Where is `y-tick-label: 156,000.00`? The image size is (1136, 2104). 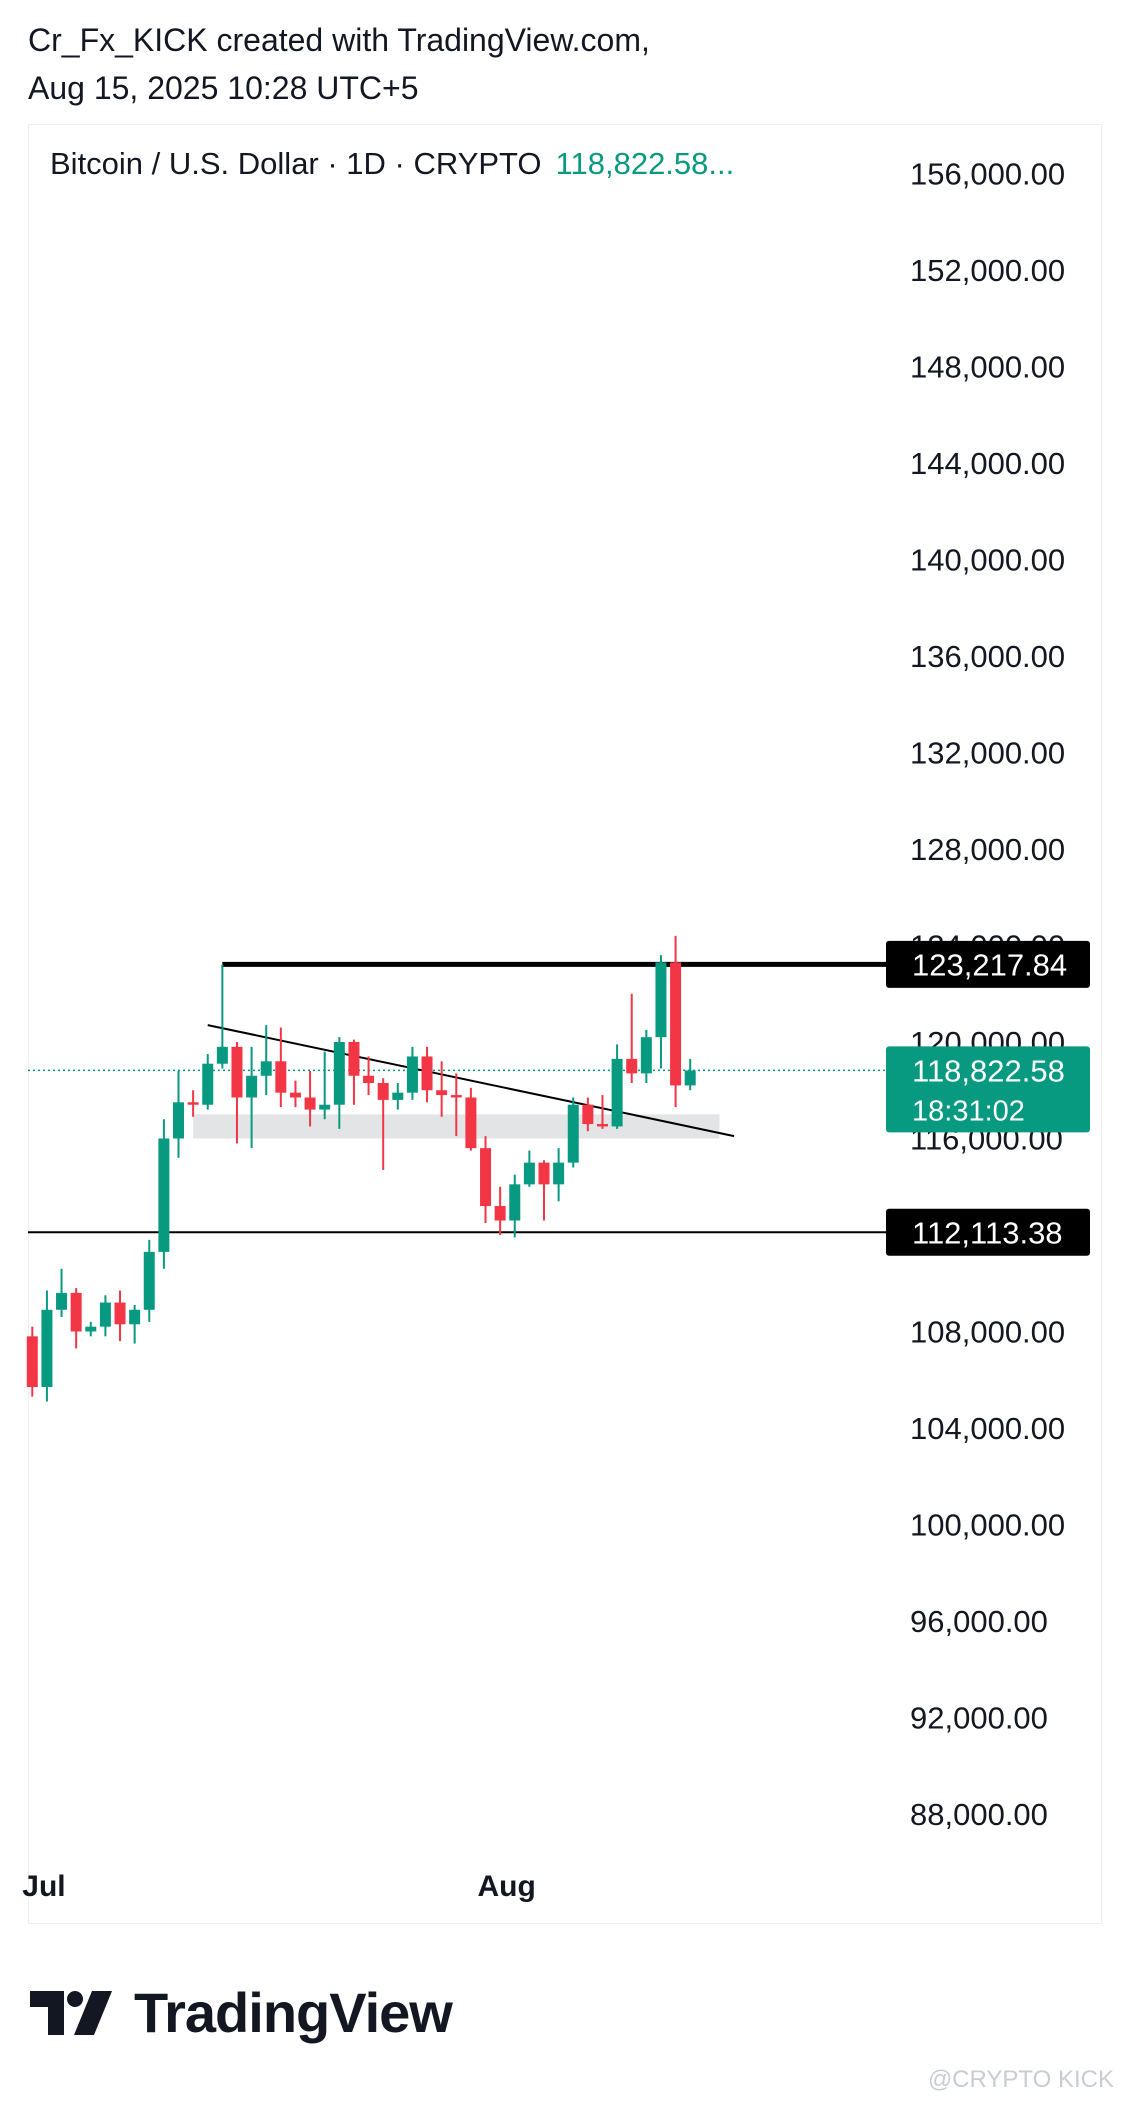
y-tick-label: 156,000.00 is located at coordinates (987, 174).